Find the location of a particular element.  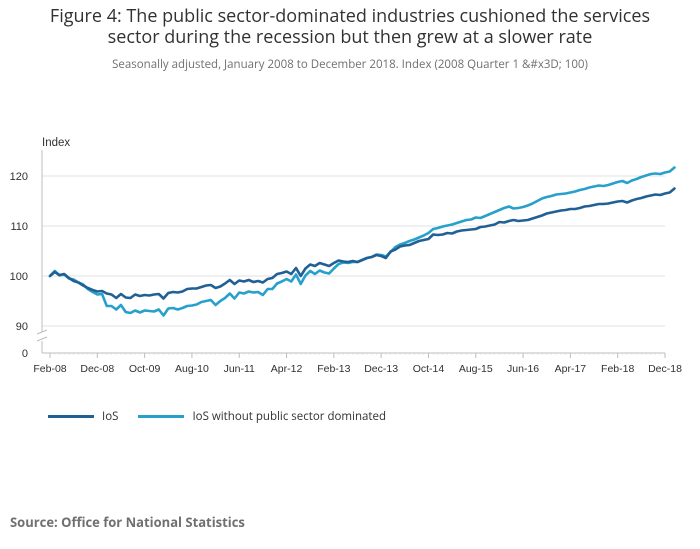

legend-item-ios-without-public: IoS without public sector dominated is located at coordinates (262, 416).